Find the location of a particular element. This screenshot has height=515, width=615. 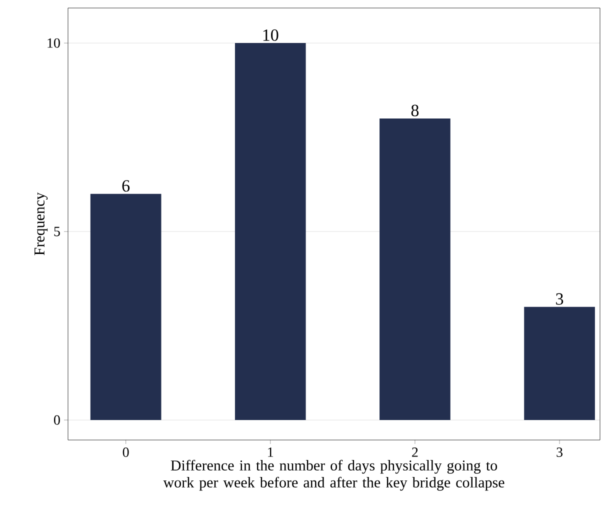

x-tick-label: 3 is located at coordinates (559, 452).